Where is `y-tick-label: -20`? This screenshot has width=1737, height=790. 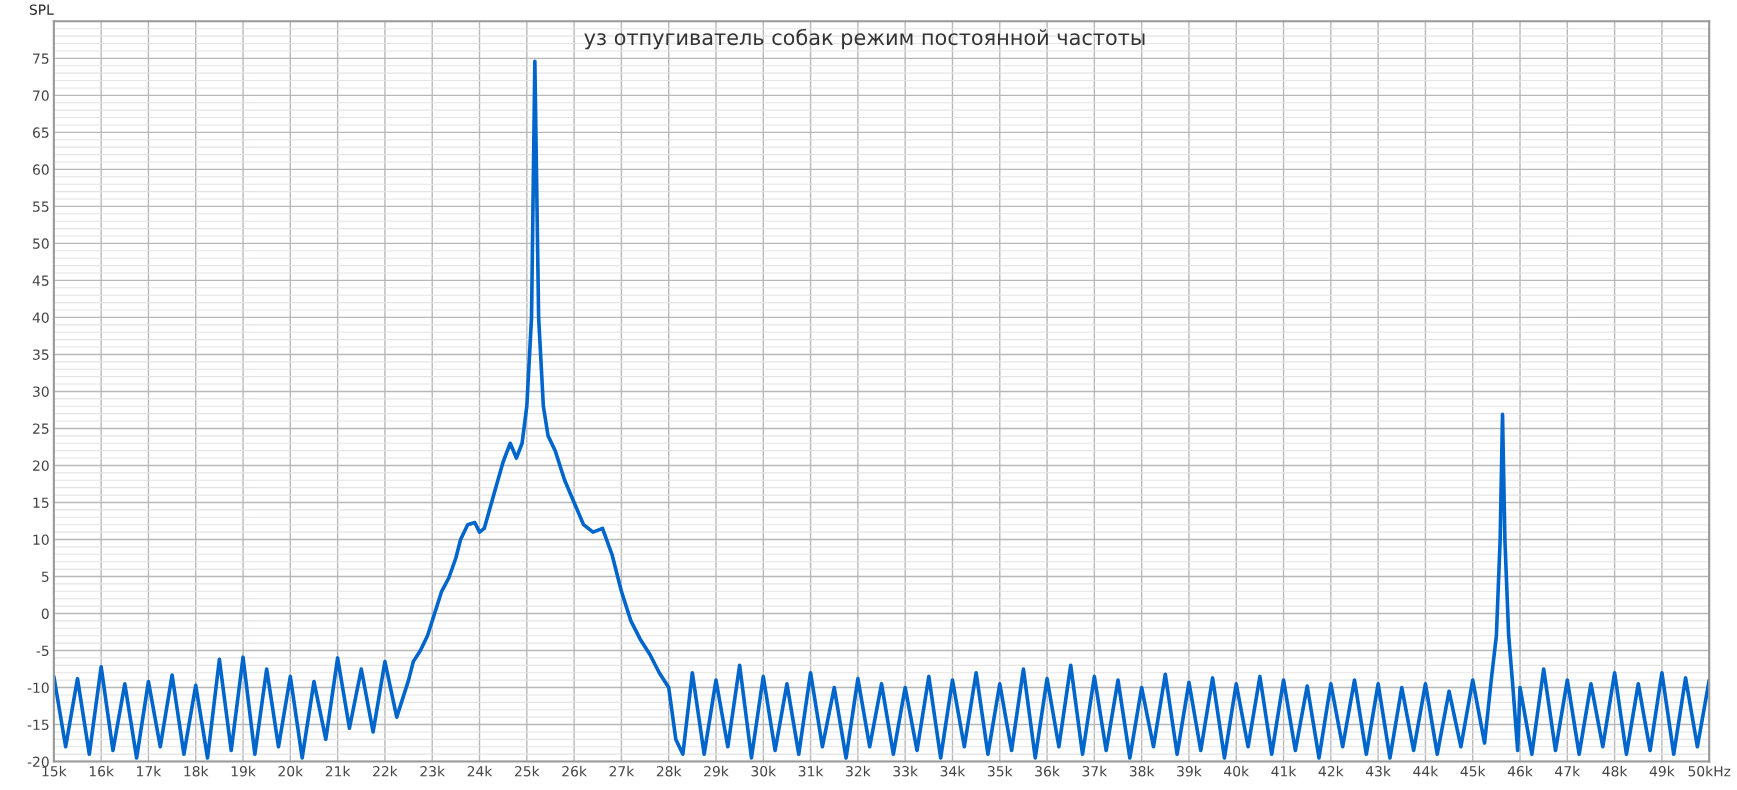
y-tick-label: -20 is located at coordinates (38, 762).